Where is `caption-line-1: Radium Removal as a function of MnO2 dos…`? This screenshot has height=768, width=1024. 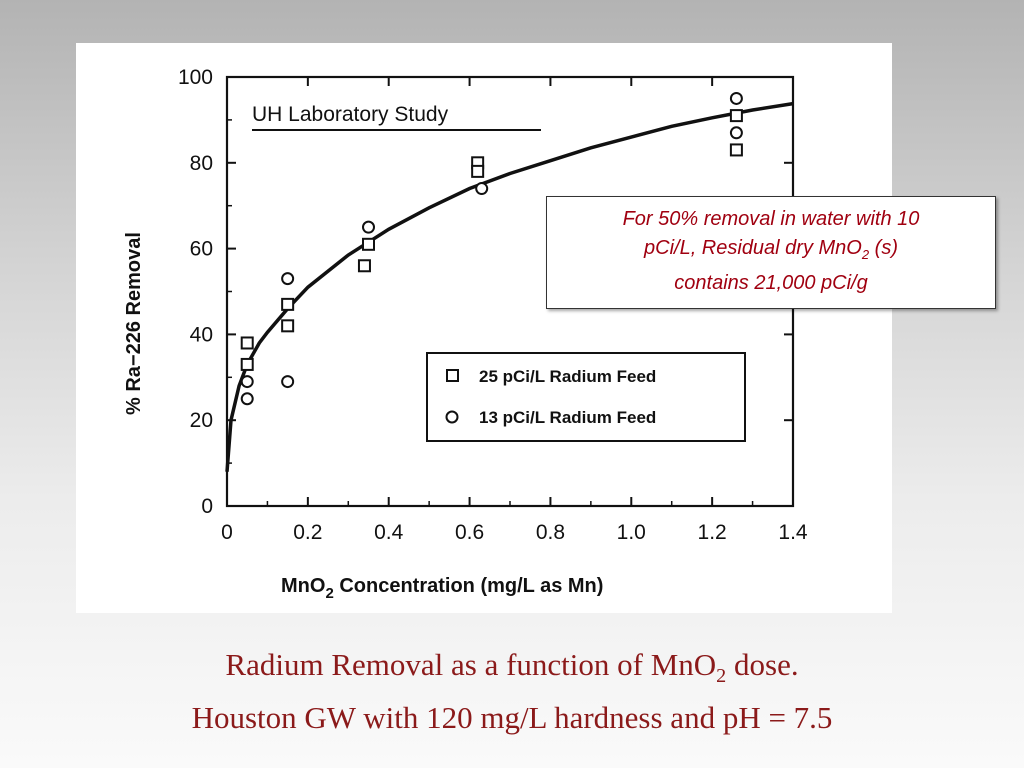
caption-line-1: Radium Removal as a function of MnO2 dos… is located at coordinates (512, 667).